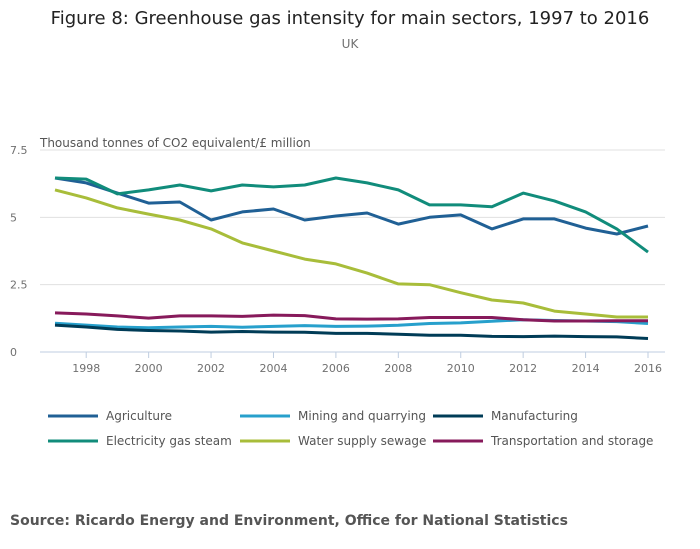 Image resolution: width=700 pixels, height=549 pixels. What do you see at coordinates (86, 368) in the screenshot?
I see `x-tick-label: 1998` at bounding box center [86, 368].